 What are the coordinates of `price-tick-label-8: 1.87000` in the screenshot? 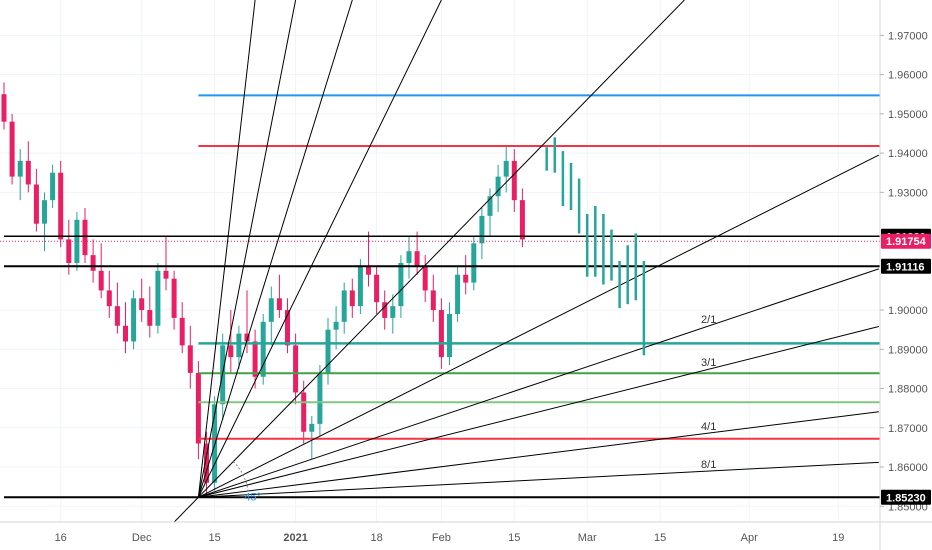 It's located at (908, 429).